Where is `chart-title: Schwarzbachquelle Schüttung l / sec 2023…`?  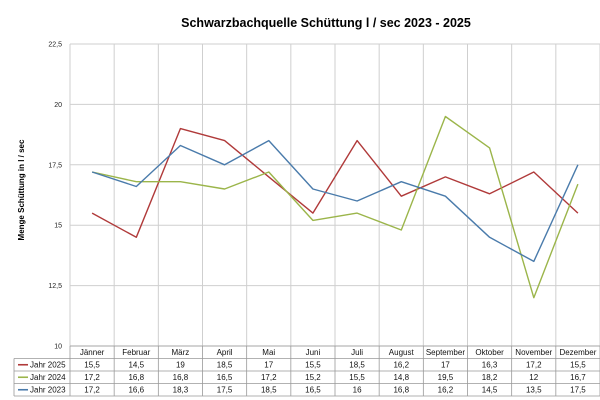
chart-title: Schwarzbachquelle Schüttung l / sec 2023… is located at coordinates (326, 23).